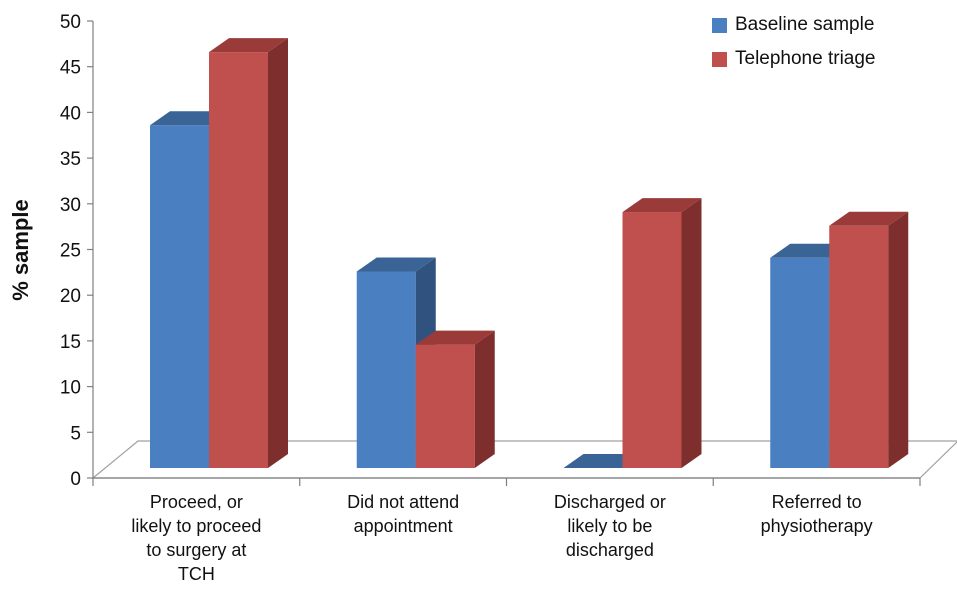 The width and height of the screenshot is (957, 591). I want to click on y-tick-label: 40, so click(70, 113).